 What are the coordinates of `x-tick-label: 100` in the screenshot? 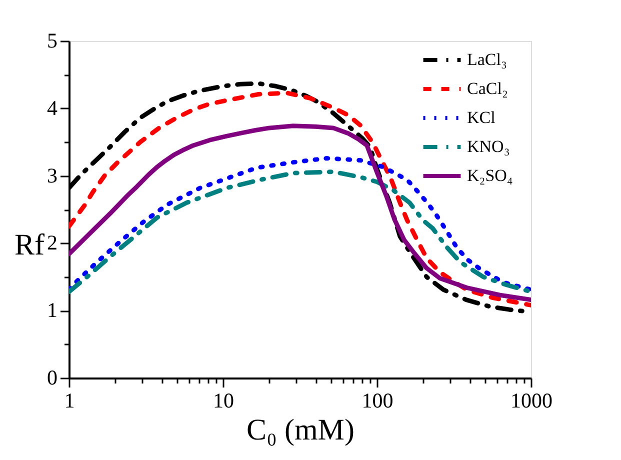 It's located at (378, 400).